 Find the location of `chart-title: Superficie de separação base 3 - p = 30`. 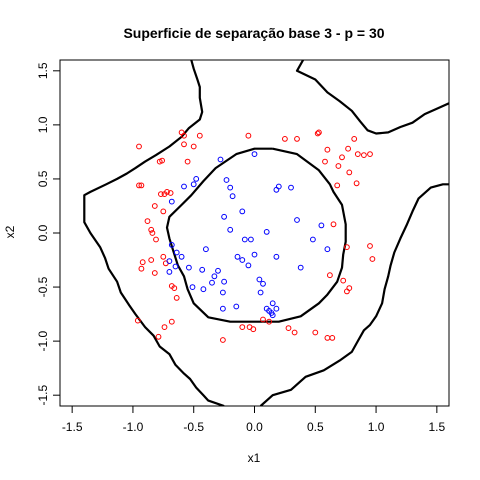

chart-title: Superficie de separação base 3 - p = 30 is located at coordinates (253, 33).